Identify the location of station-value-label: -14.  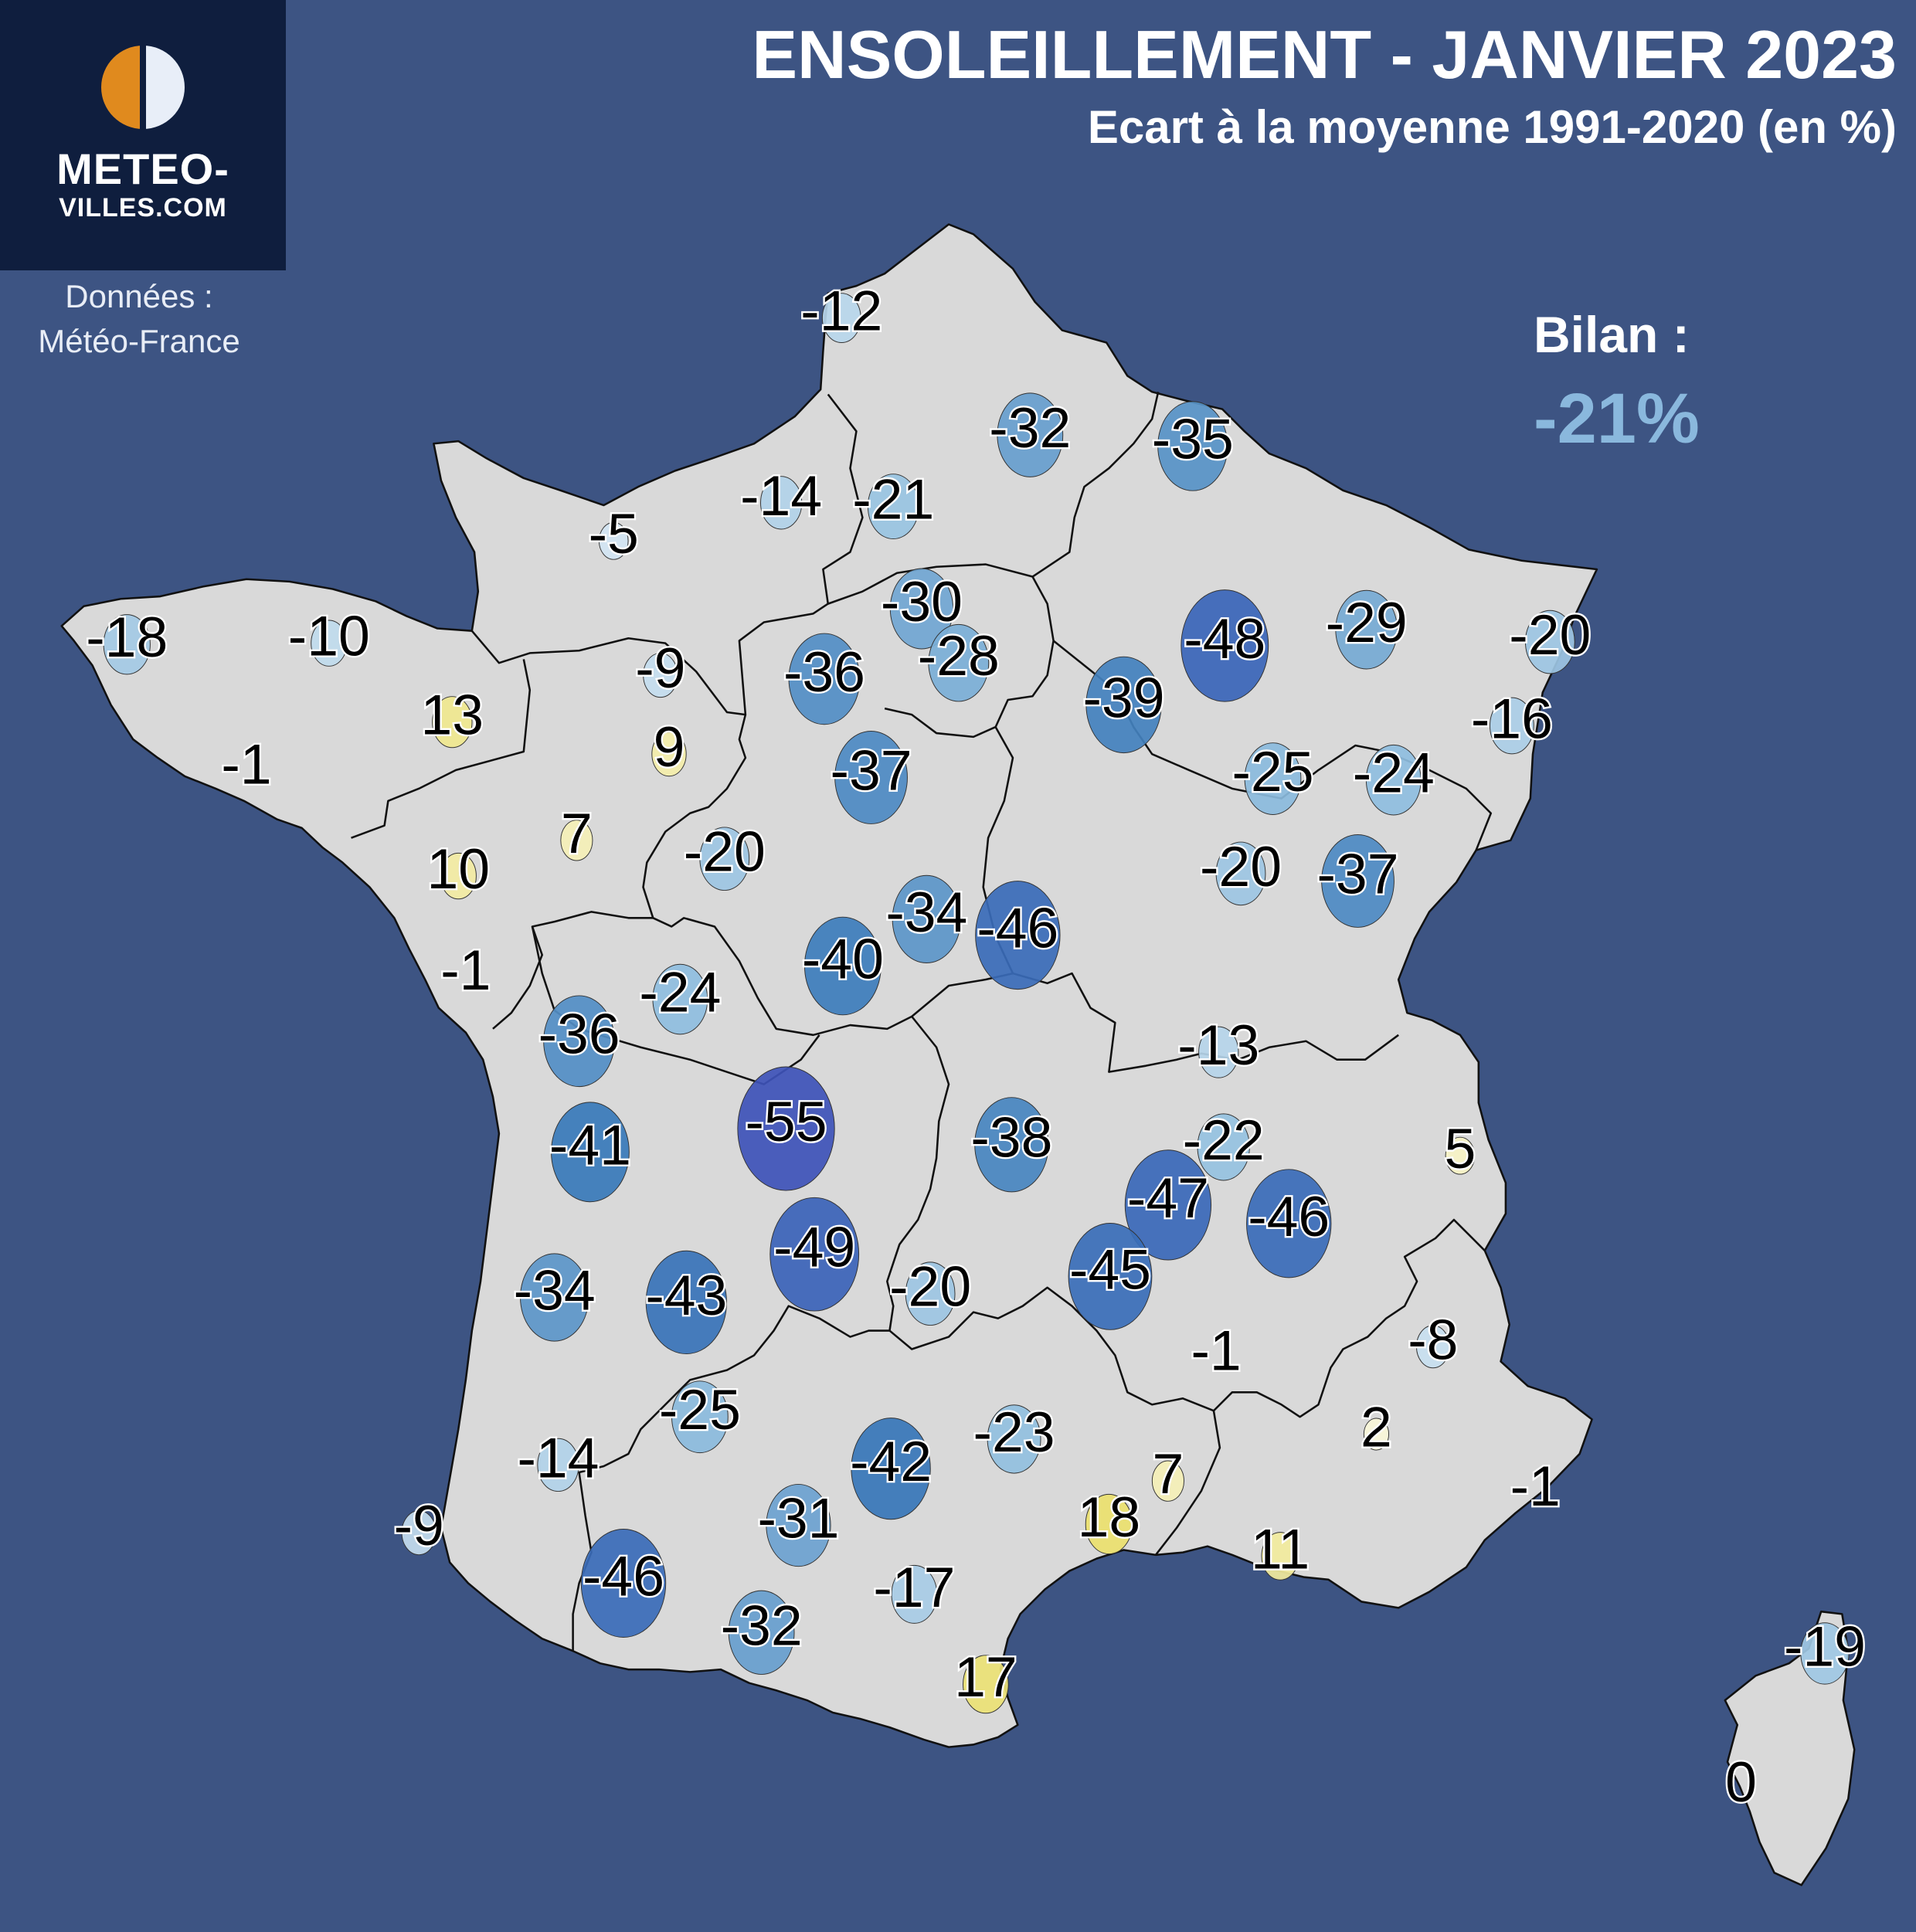
(558, 1458).